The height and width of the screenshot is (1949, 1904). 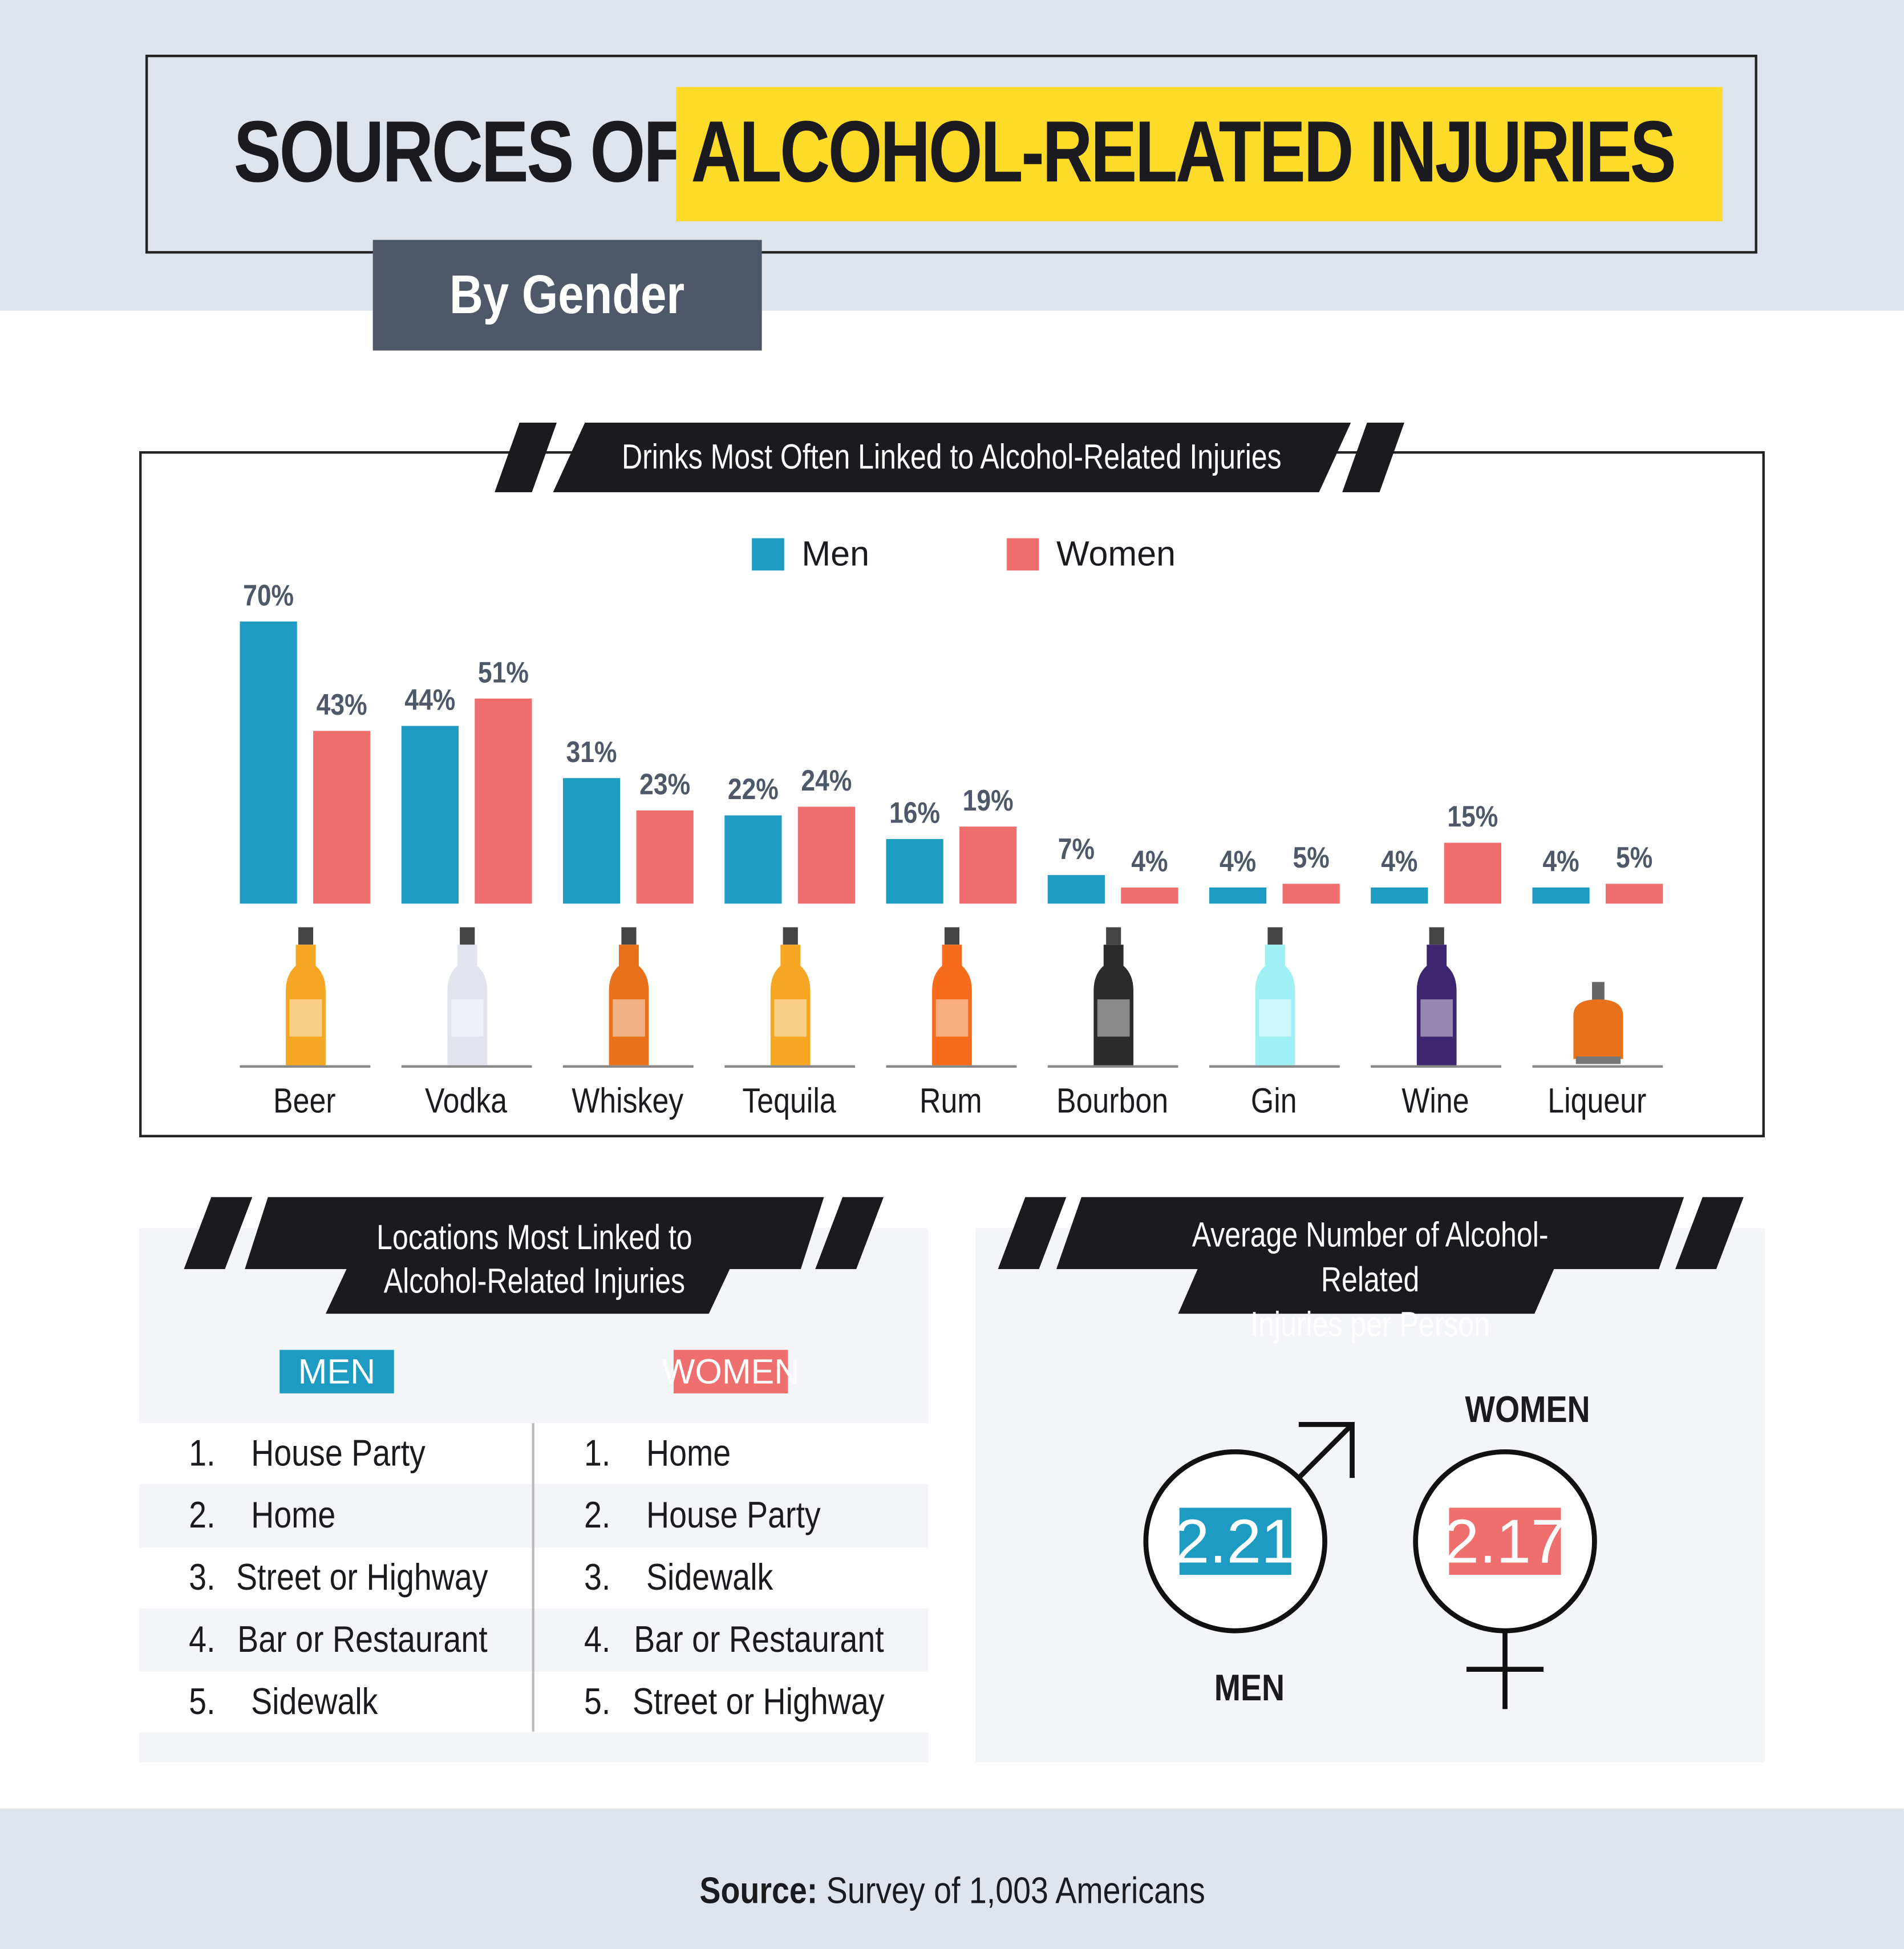 I want to click on column-divider, so click(x=533, y=1577).